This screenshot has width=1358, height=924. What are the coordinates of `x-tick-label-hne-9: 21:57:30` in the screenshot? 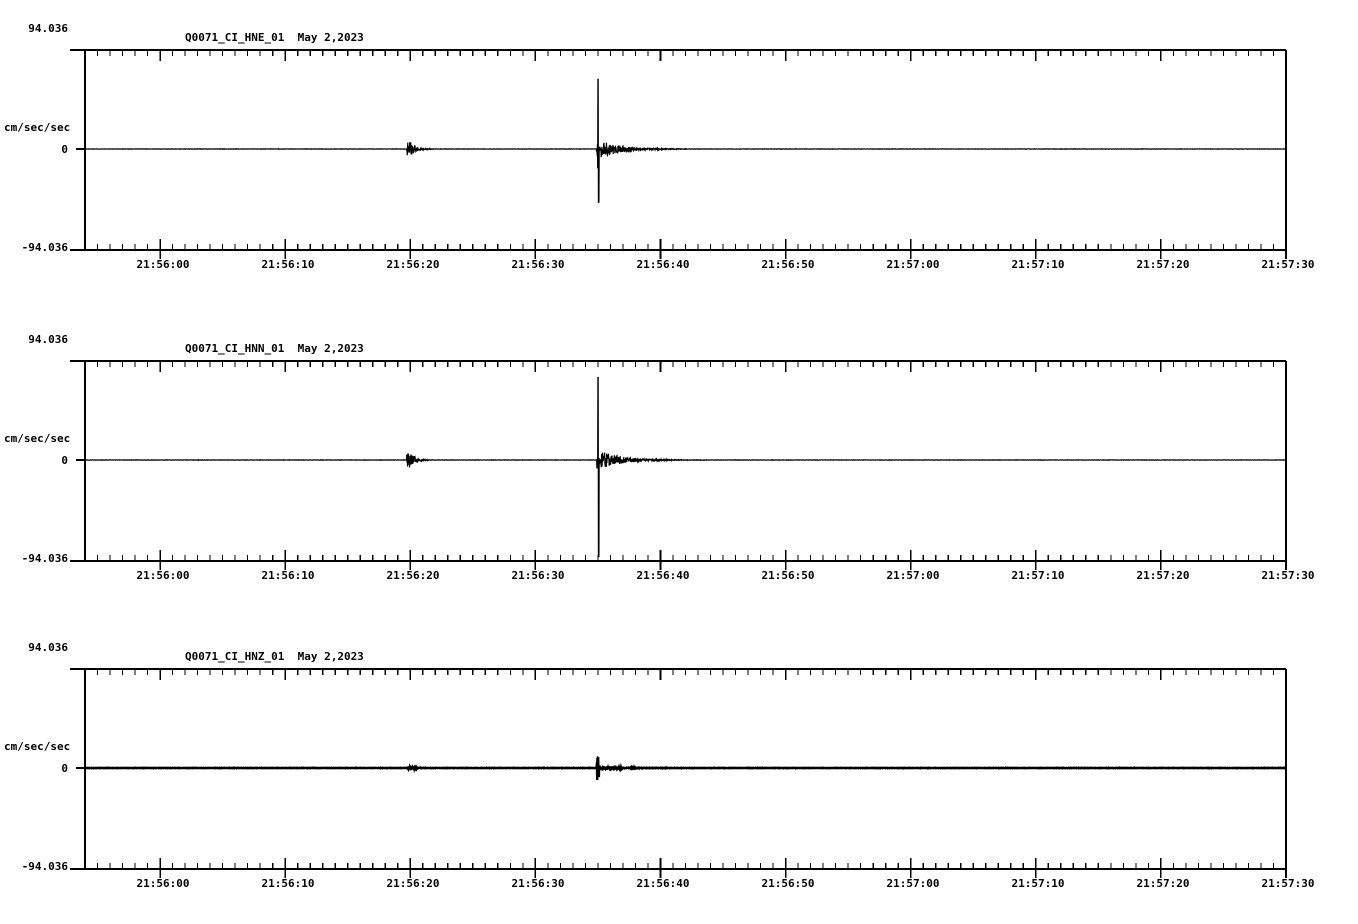 It's located at (1288, 264).